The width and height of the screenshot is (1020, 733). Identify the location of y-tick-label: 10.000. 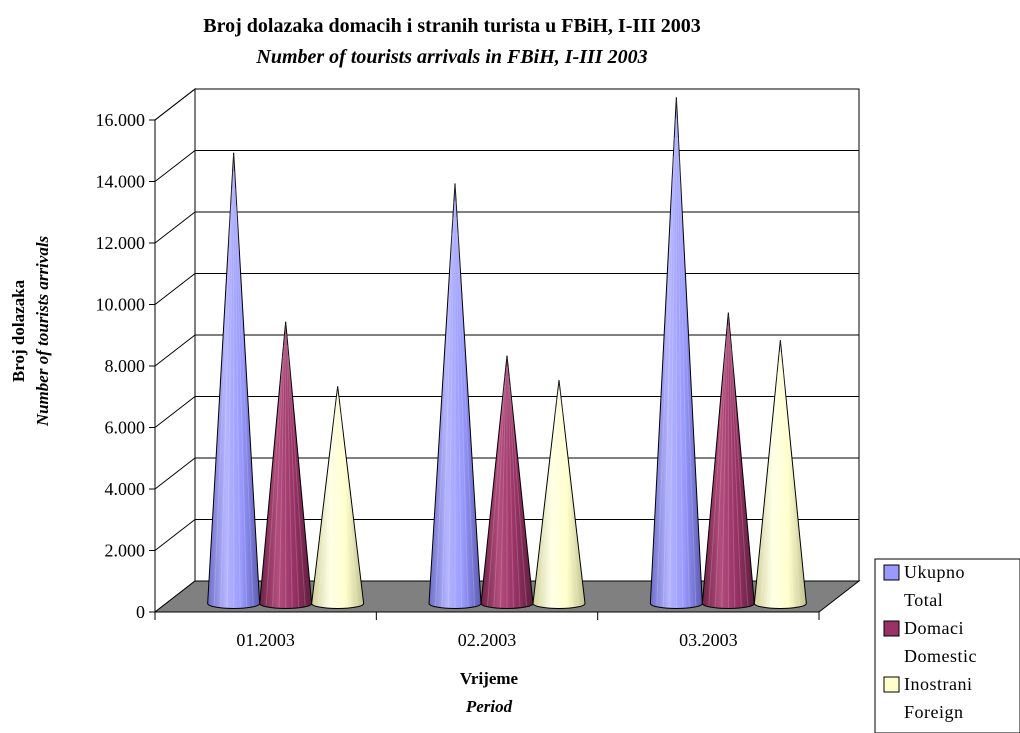
(121, 305).